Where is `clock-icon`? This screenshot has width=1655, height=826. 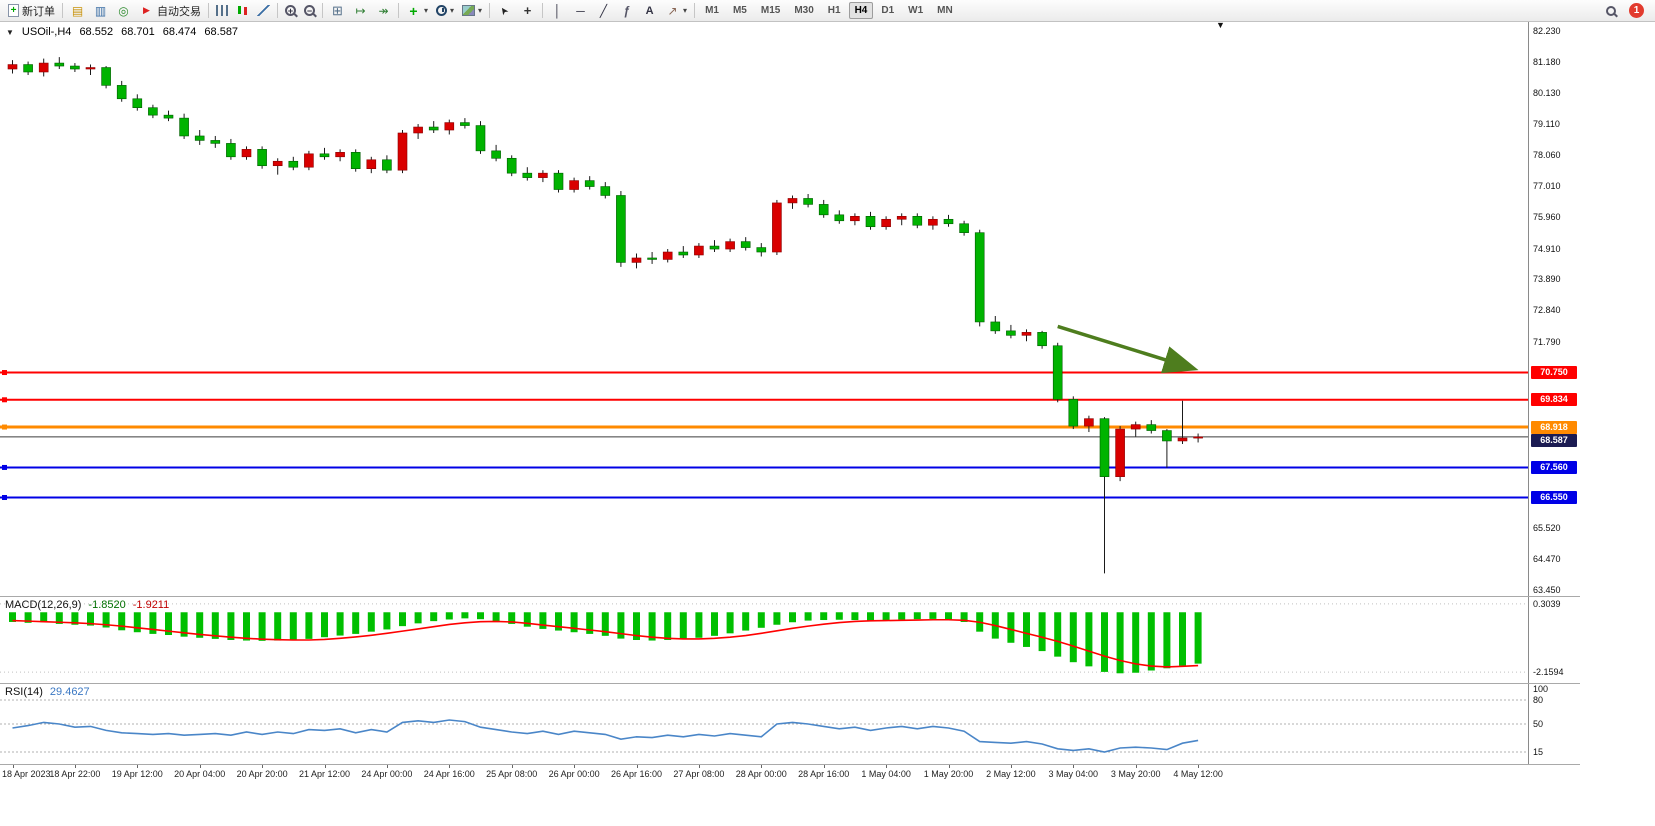
clock-icon is located at coordinates (442, 10).